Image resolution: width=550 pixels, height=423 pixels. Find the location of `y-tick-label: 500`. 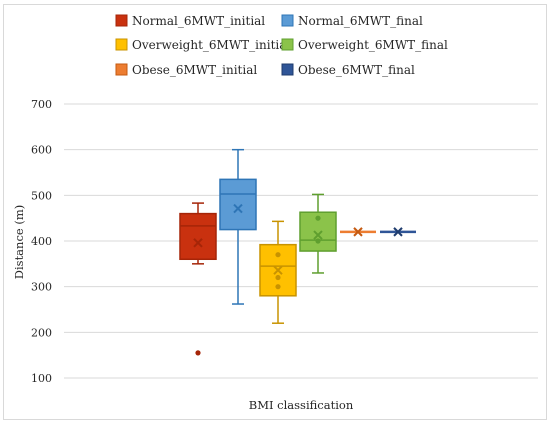

y-tick-label: 500 is located at coordinates (41, 195).